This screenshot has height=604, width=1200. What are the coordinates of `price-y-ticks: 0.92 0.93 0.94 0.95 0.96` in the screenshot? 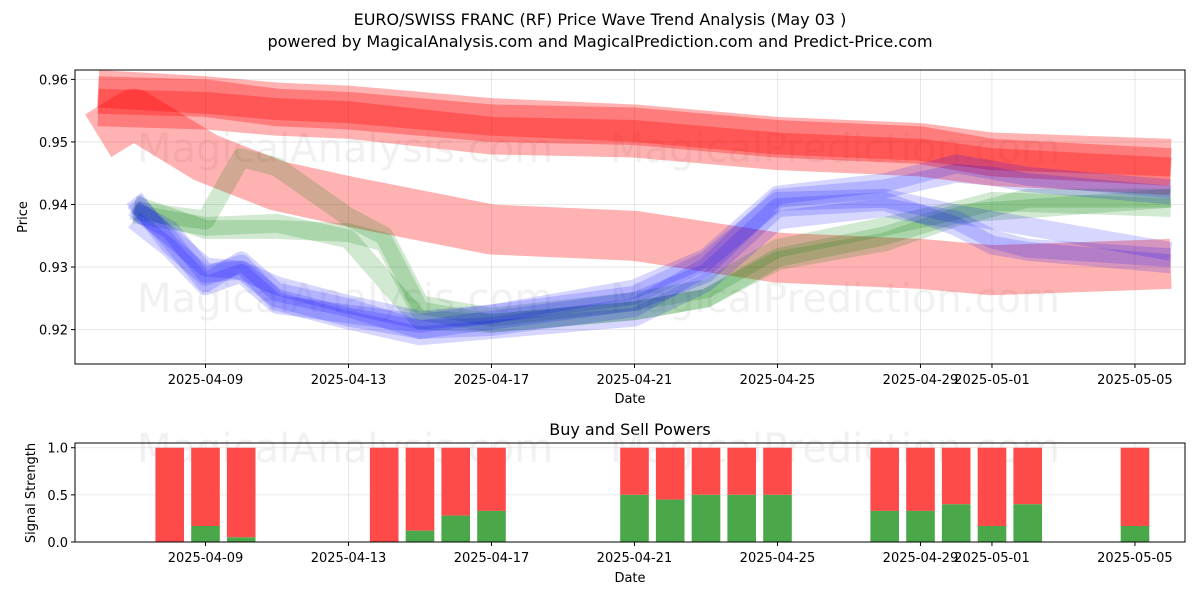 It's located at (57, 206).